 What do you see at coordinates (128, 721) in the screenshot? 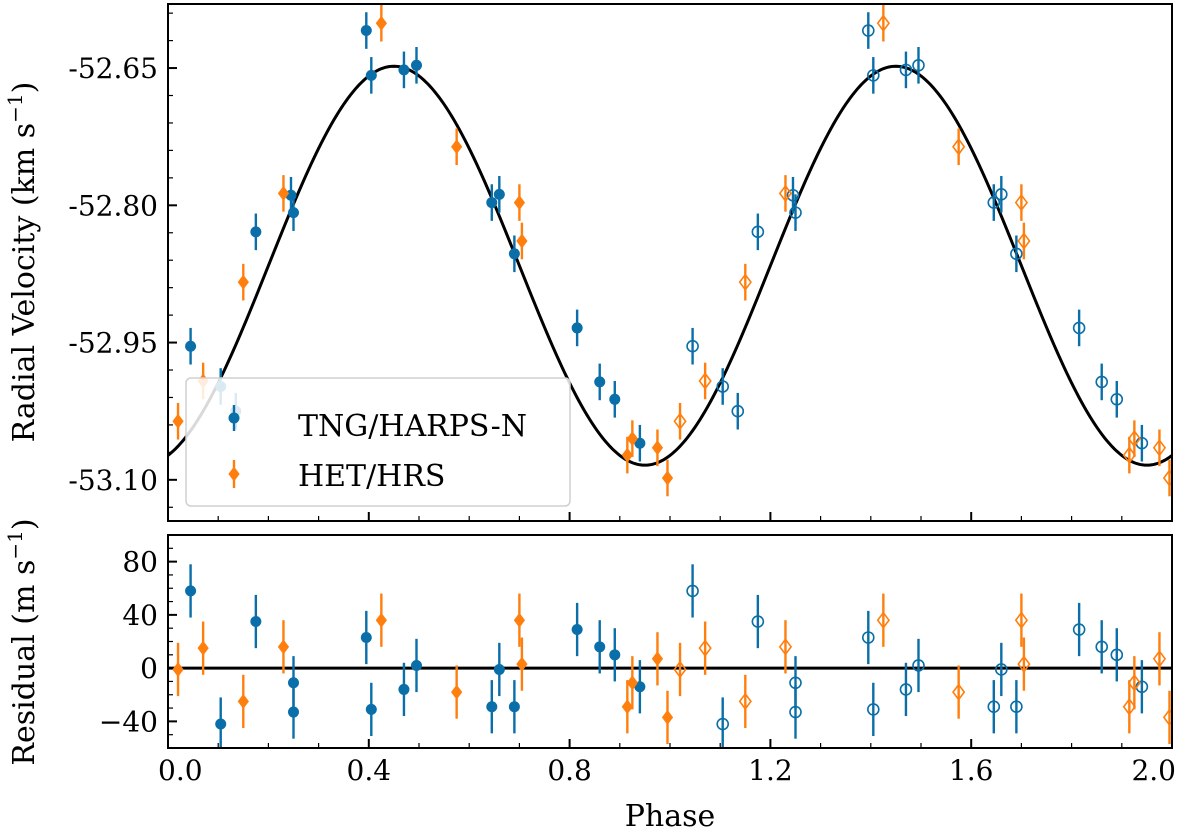
I see `residual-ytick-label-3: −40` at bounding box center [128, 721].